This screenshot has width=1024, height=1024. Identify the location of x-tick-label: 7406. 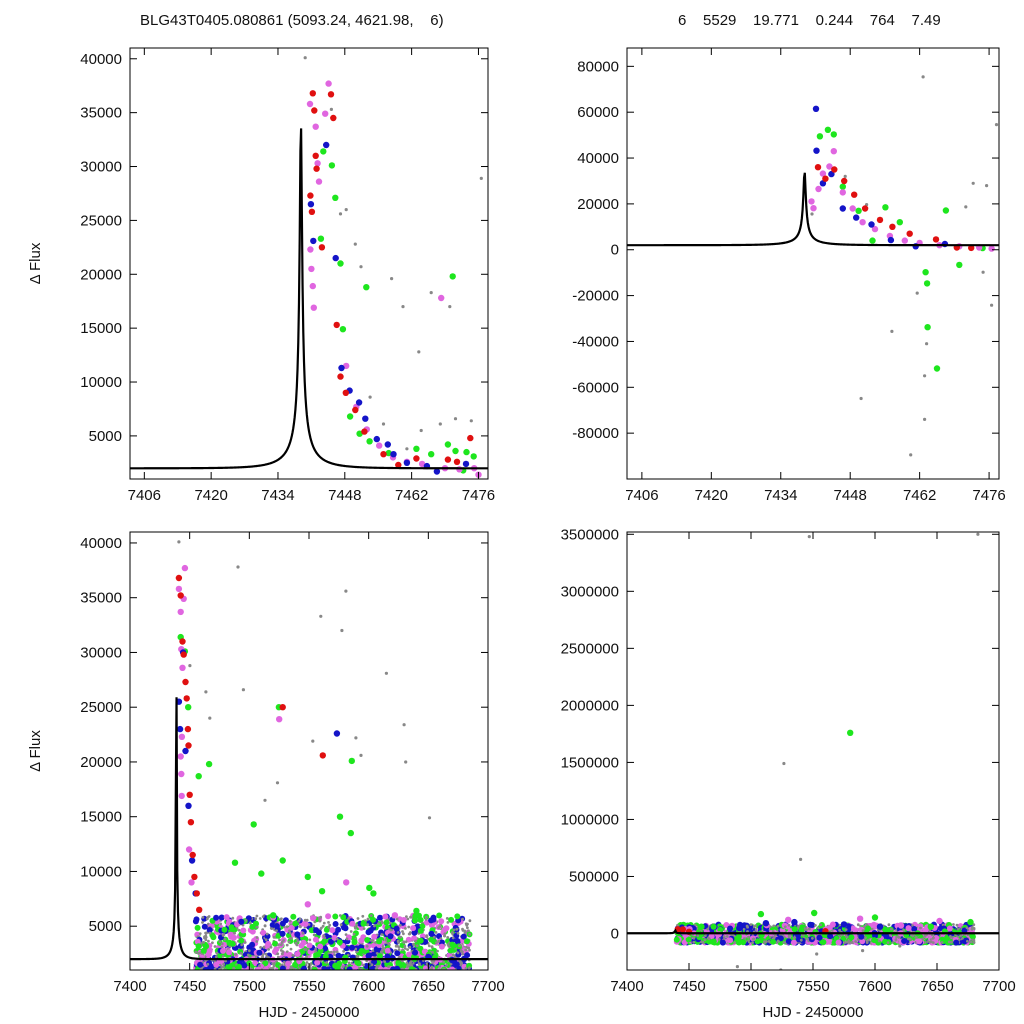
(144, 495).